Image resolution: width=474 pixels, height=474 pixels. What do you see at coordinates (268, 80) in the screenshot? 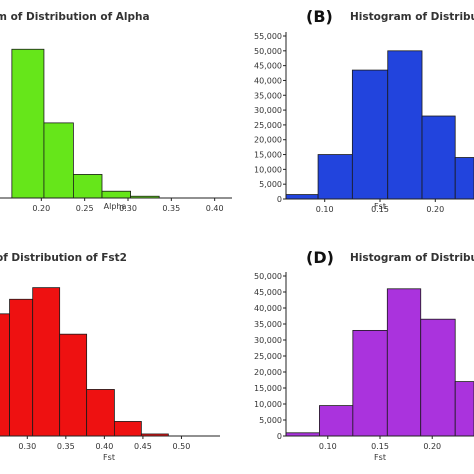
I see `panel-b-y-tick-label: 40,000` at bounding box center [268, 80].